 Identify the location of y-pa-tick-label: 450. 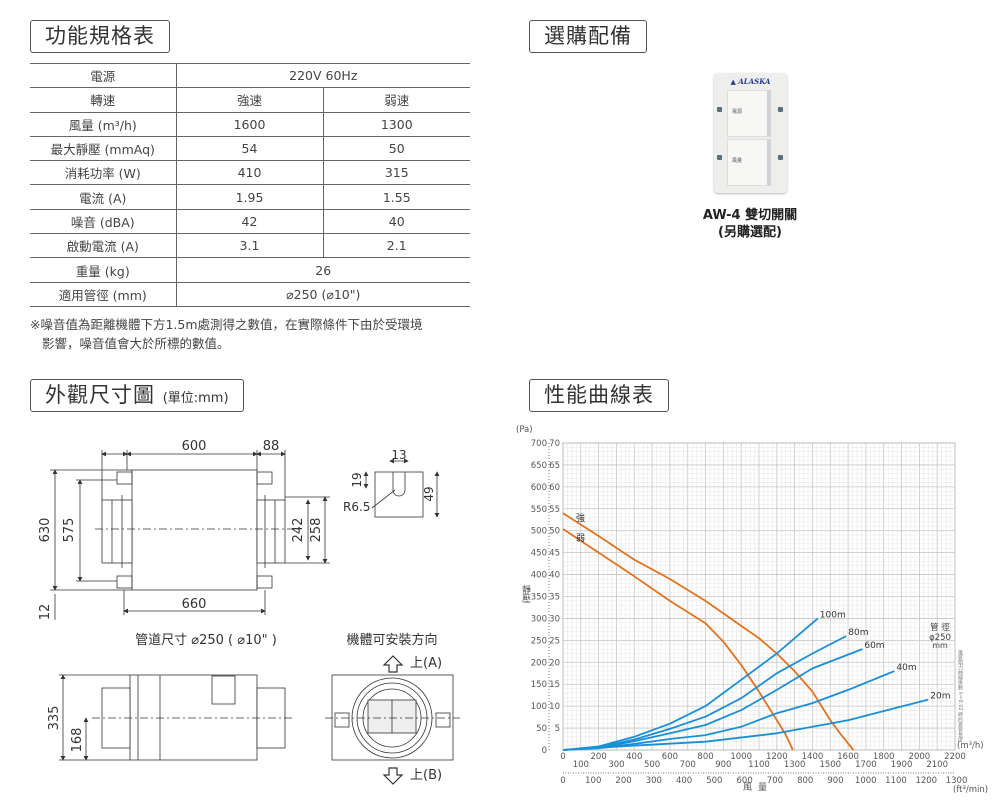
(539, 554).